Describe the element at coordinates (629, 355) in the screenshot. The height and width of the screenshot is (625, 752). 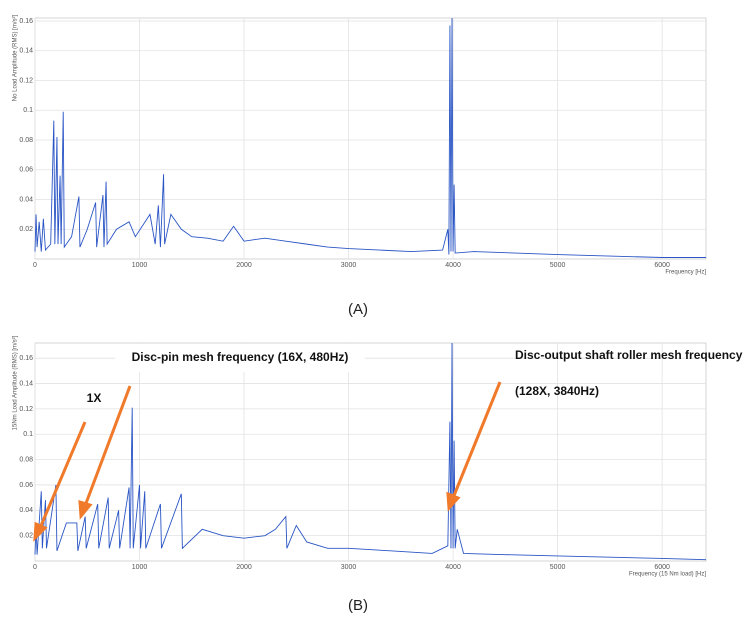
I see `annotation: Disc-output shaft roller mesh frequency` at that location.